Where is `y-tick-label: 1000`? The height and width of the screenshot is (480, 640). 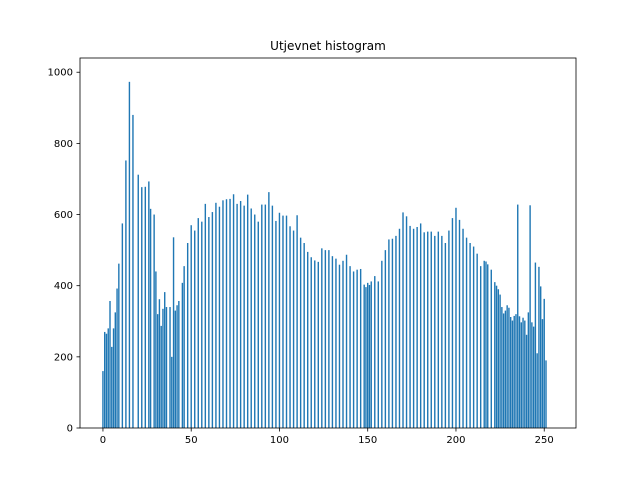
y-tick-label: 1000 is located at coordinates (60, 73).